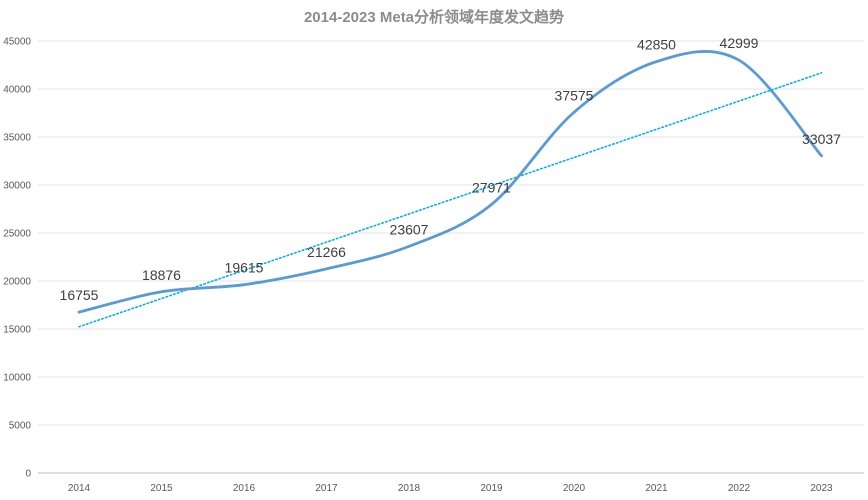  What do you see at coordinates (244, 488) in the screenshot?
I see `x-tick-label: 2016` at bounding box center [244, 488].